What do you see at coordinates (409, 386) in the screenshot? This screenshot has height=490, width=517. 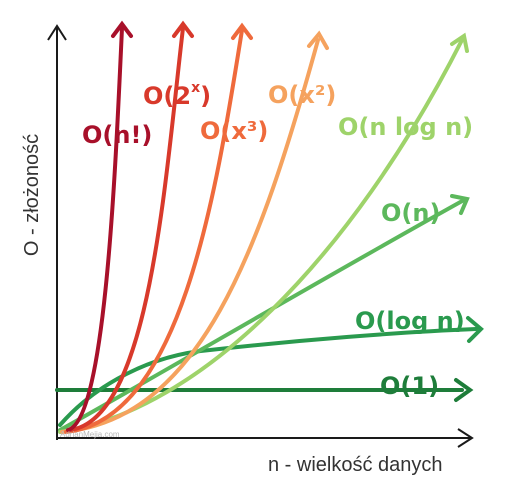 I see `label-constant: O(1)` at bounding box center [409, 386].